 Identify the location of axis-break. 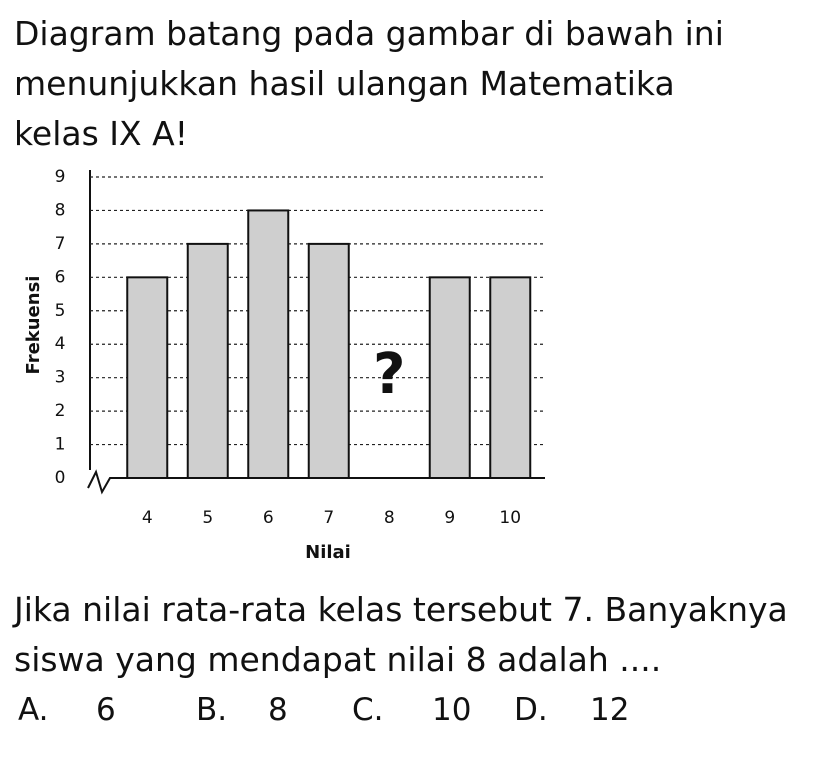
(104, 482).